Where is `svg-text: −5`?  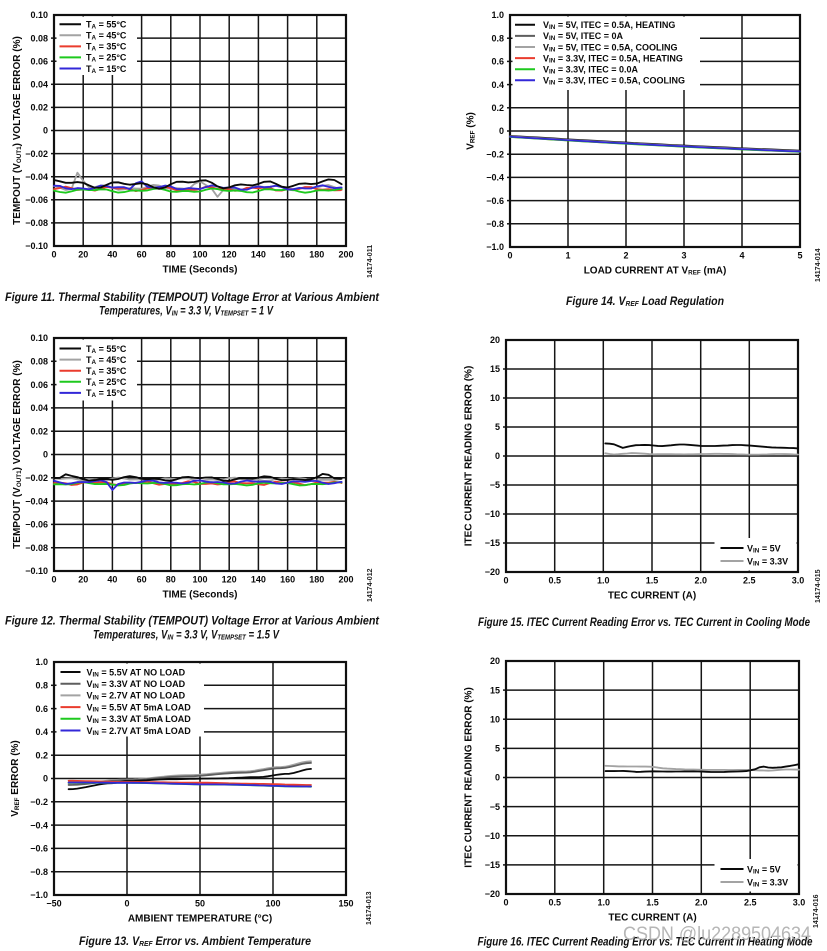
svg-text: −5 is located at coordinates (495, 807).